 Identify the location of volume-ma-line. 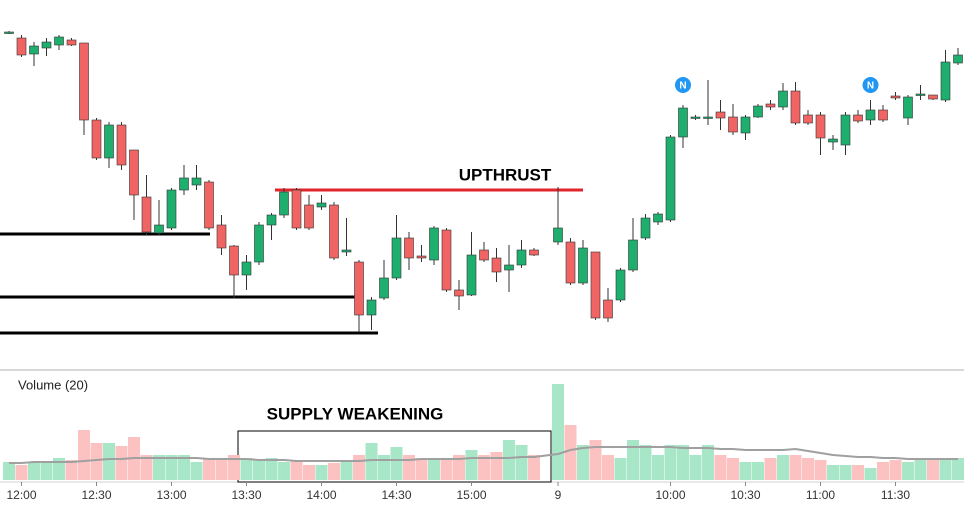
(483, 455).